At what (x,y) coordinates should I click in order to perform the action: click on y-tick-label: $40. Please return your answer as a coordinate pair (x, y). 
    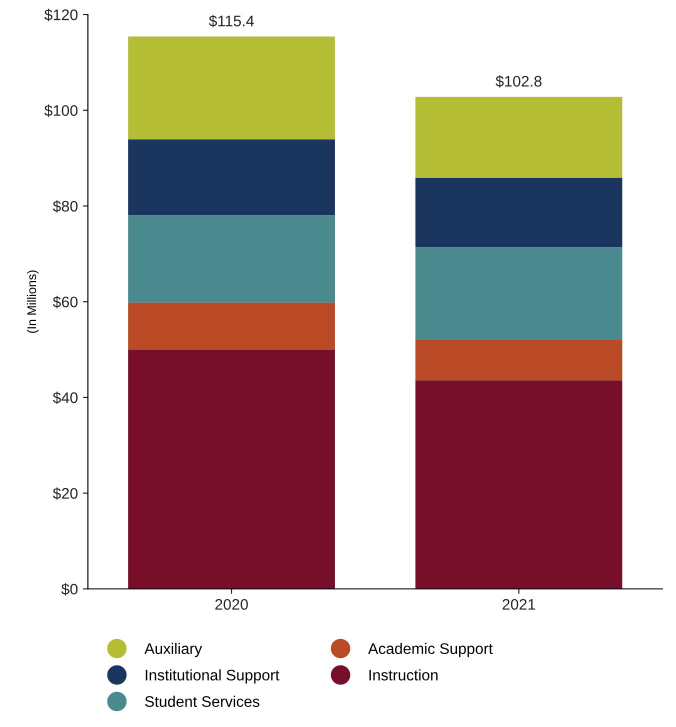
    Looking at the image, I should click on (65, 398).